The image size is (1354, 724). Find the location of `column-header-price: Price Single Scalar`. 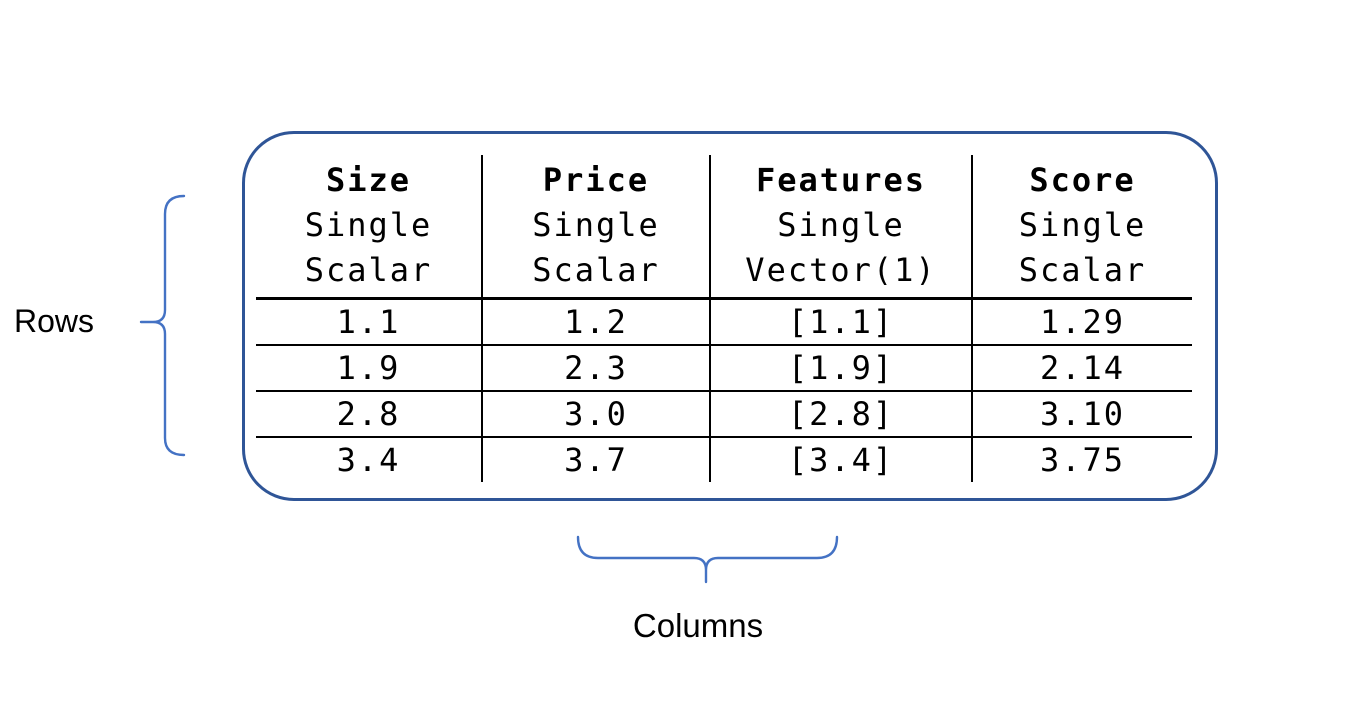

column-header-price: Price Single Scalar is located at coordinates (595, 227).